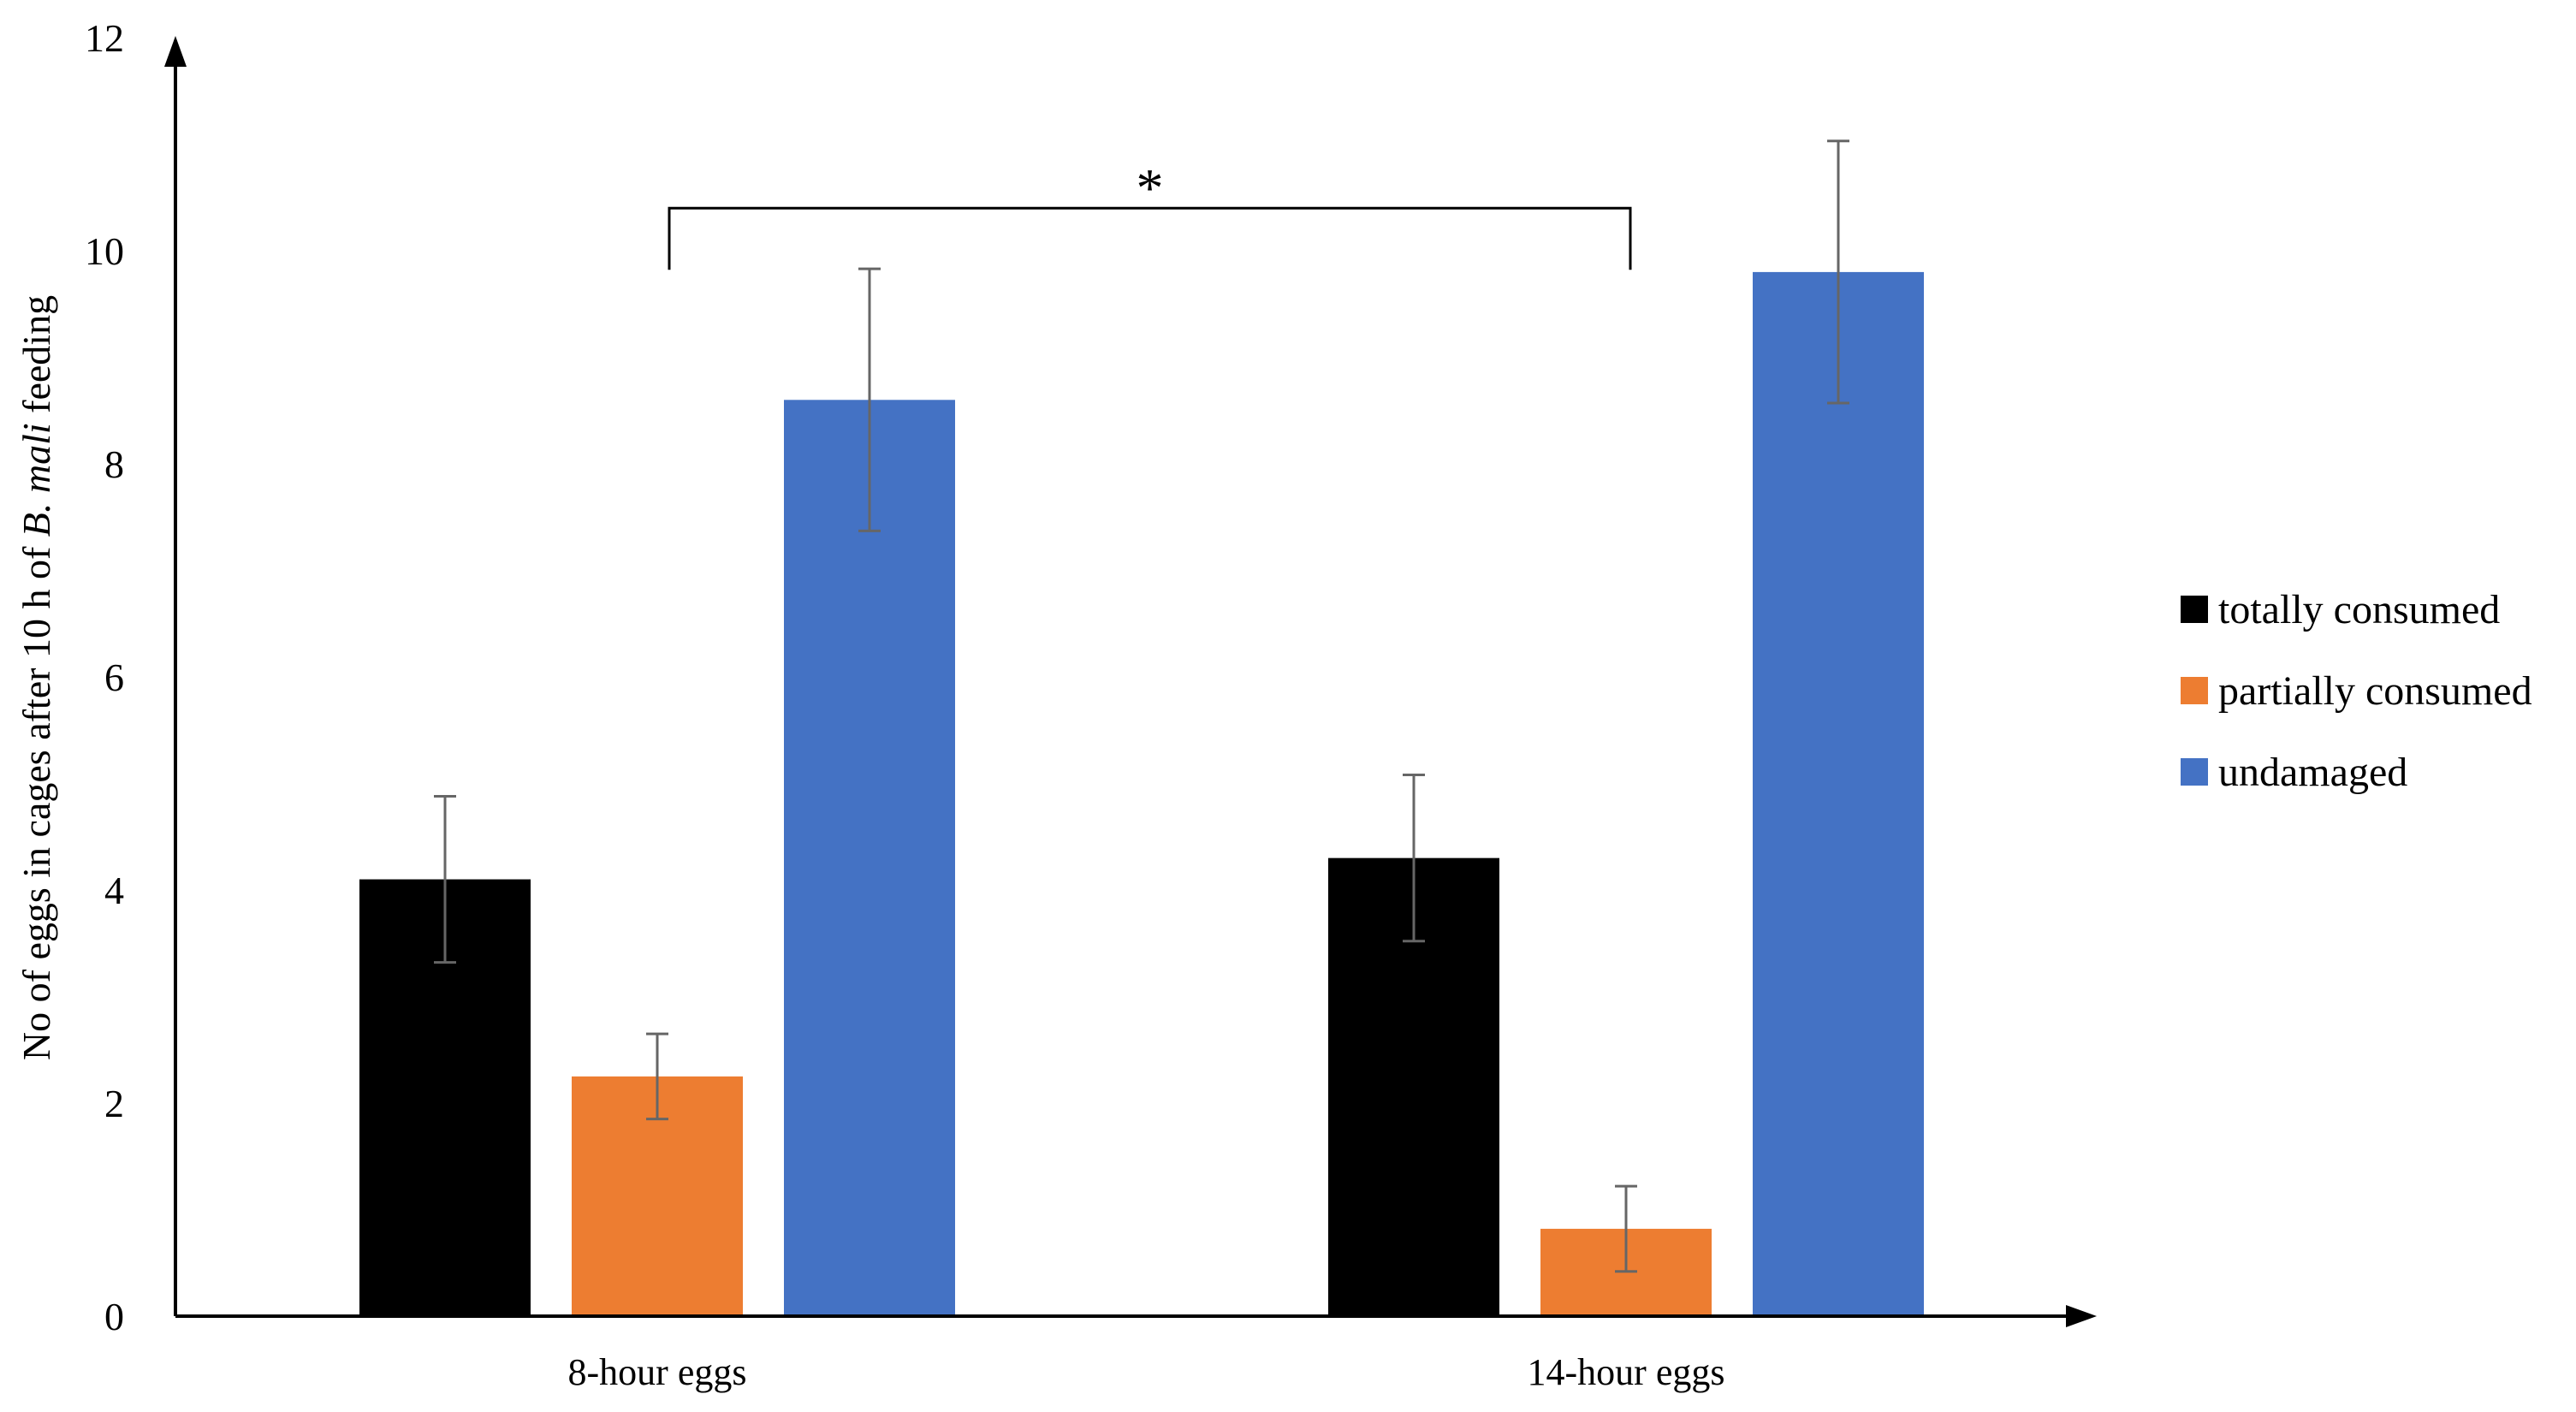 The width and height of the screenshot is (2576, 1412). I want to click on y-axis-label-species: B. mali, so click(36, 480).